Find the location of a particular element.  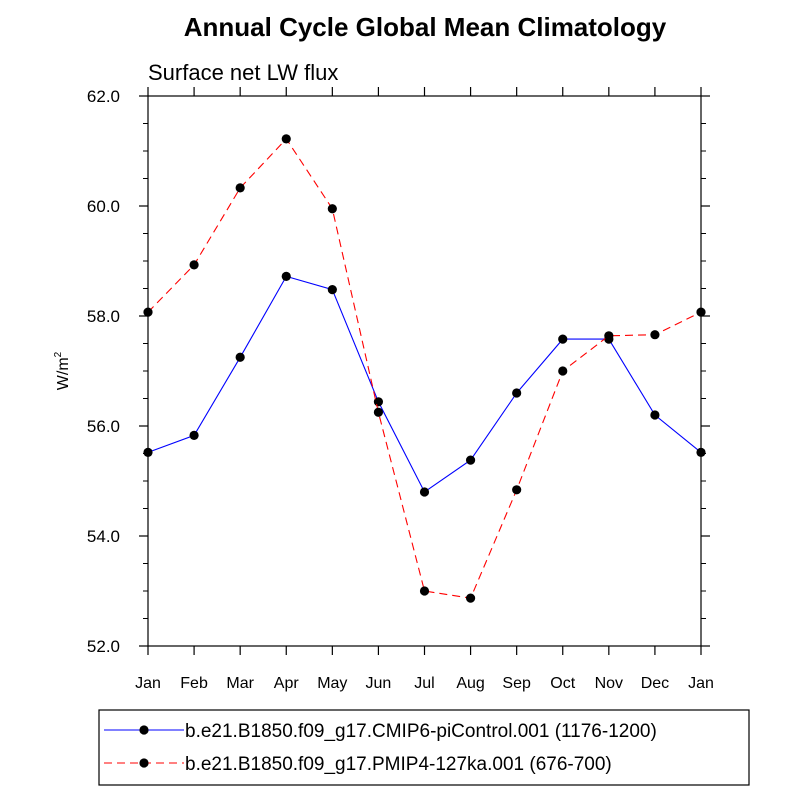

y-axis-label: W/m2 is located at coordinates (62, 370).